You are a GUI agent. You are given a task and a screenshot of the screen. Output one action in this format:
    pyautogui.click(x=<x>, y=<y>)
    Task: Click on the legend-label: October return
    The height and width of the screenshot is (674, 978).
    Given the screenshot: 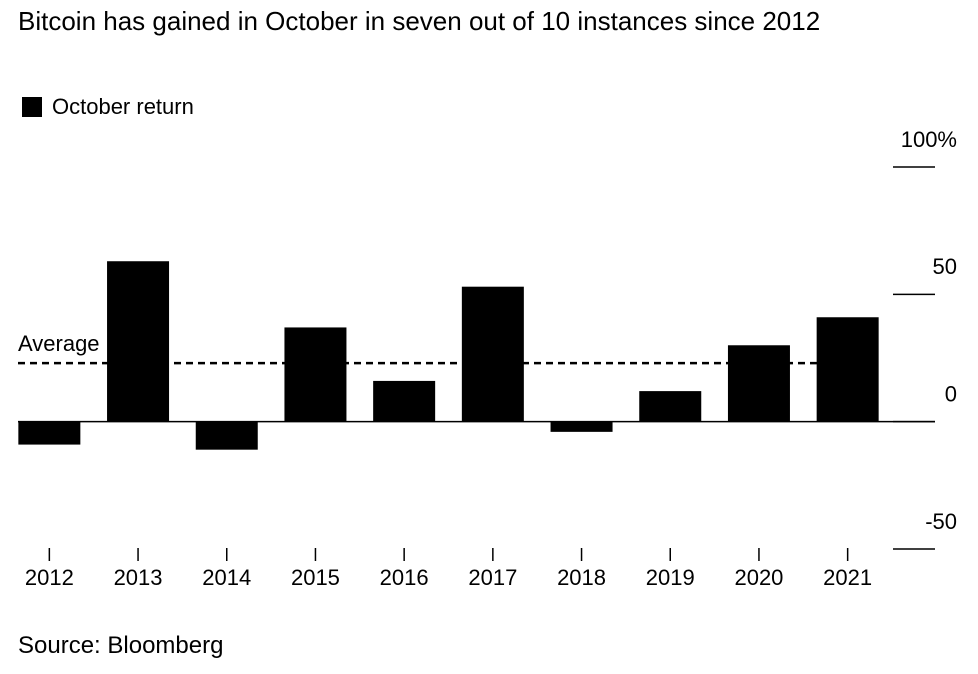 What is the action you would take?
    pyautogui.click(x=123, y=106)
    